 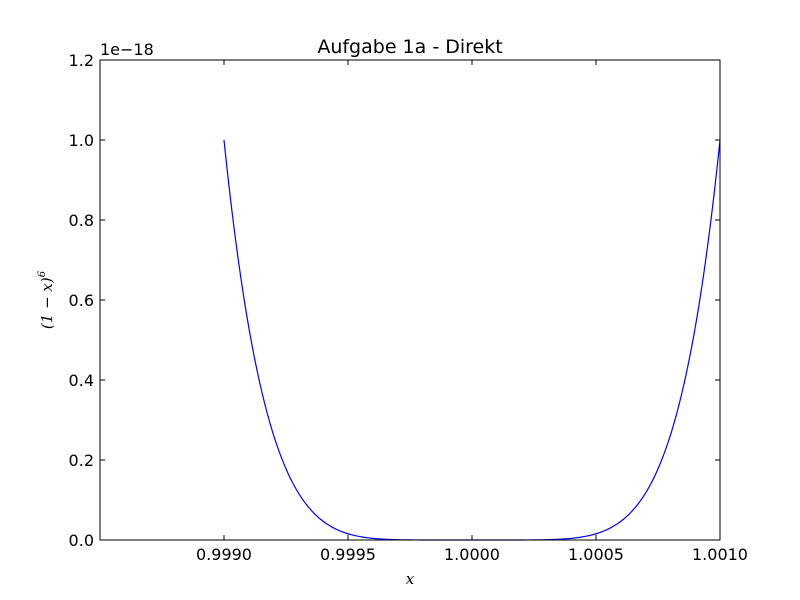 I want to click on chart-title: Aufgabe 1a - Direkt, so click(x=409, y=47).